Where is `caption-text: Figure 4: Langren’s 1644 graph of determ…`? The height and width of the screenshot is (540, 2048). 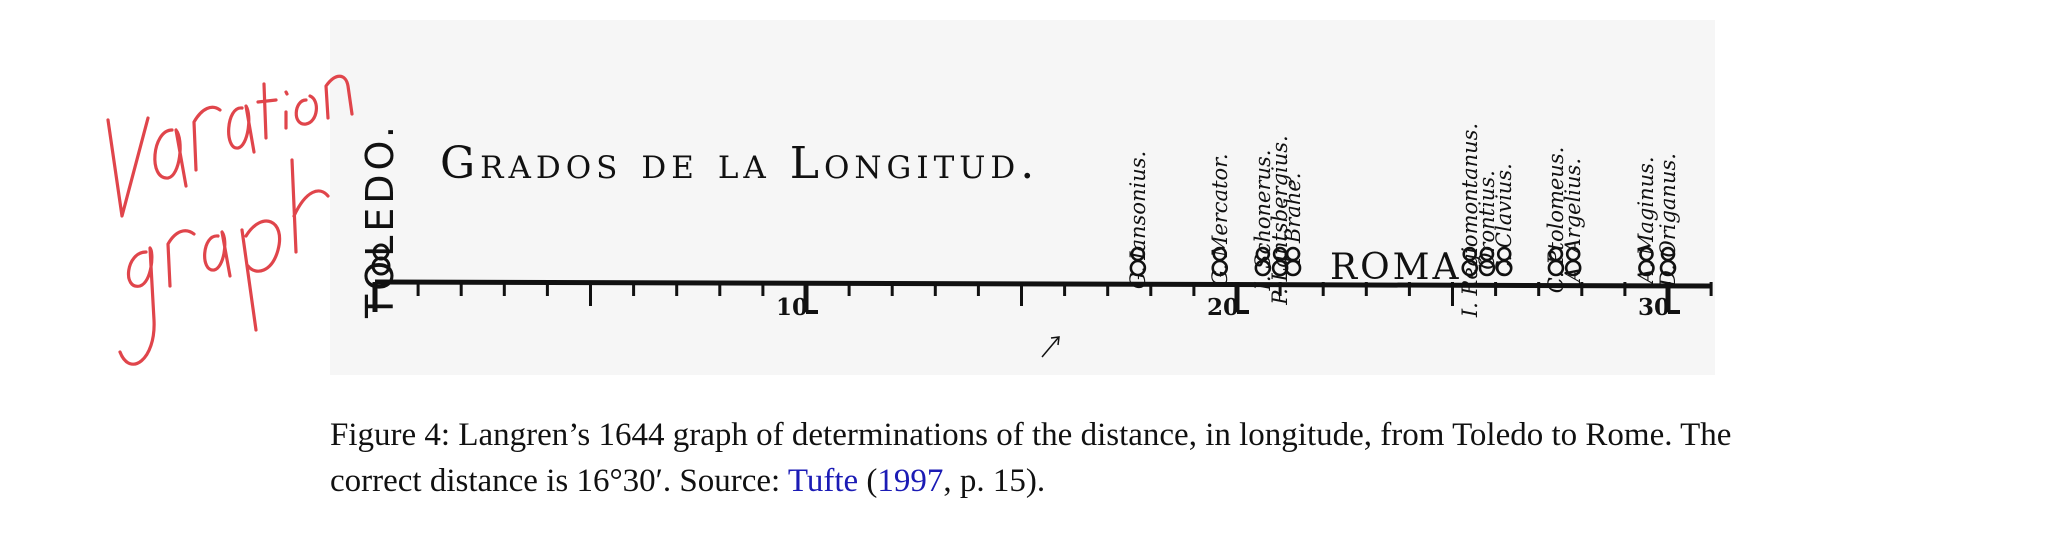
caption-text: Figure 4: Langren’s 1644 graph of determ… is located at coordinates (1031, 458).